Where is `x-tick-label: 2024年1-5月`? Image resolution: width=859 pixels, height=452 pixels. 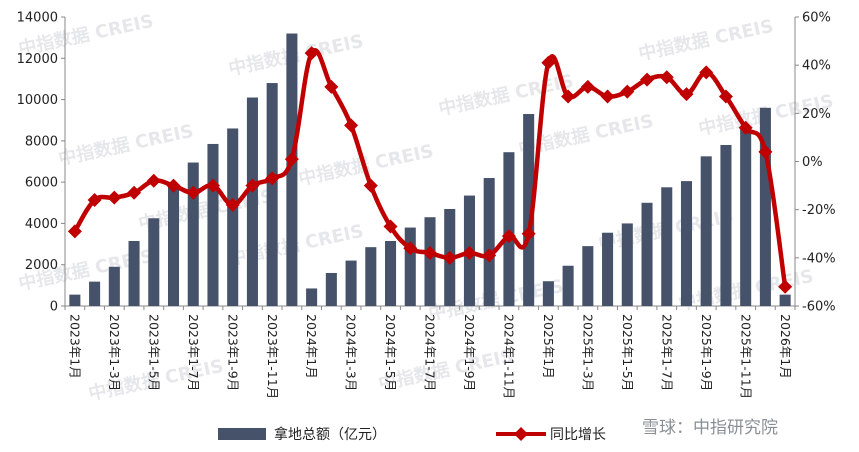 x-tick-label: 2024年1-5月 is located at coordinates (390, 352).